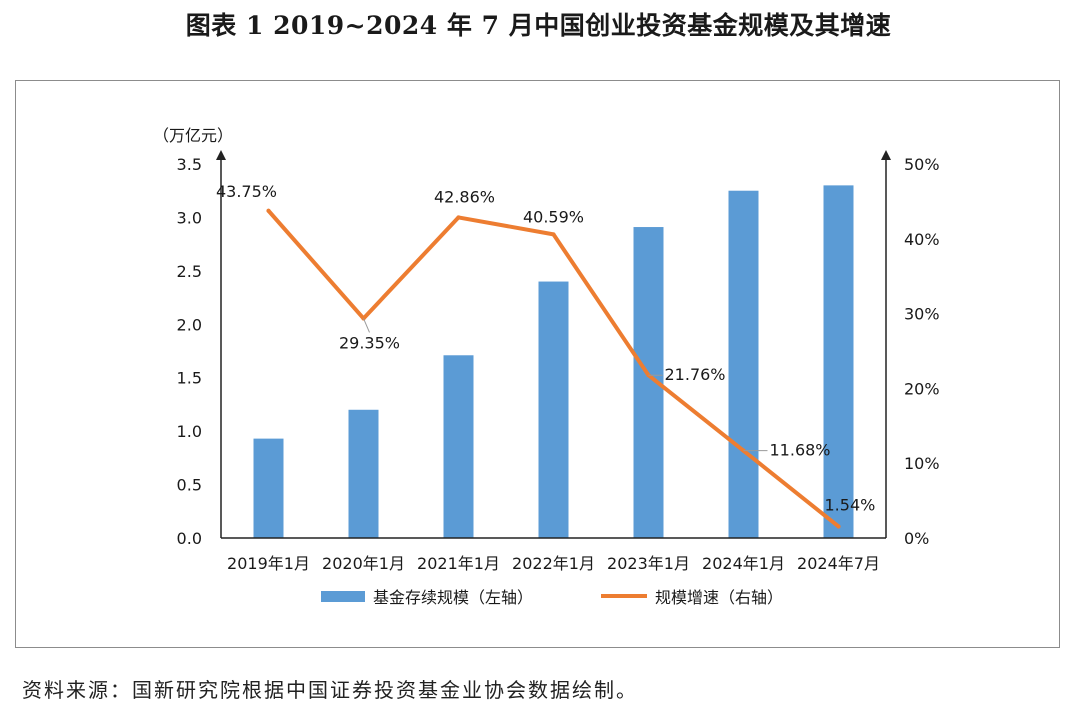 The image size is (1077, 715). Describe the element at coordinates (221, 155) in the screenshot. I see `left-axis-arrow` at that location.